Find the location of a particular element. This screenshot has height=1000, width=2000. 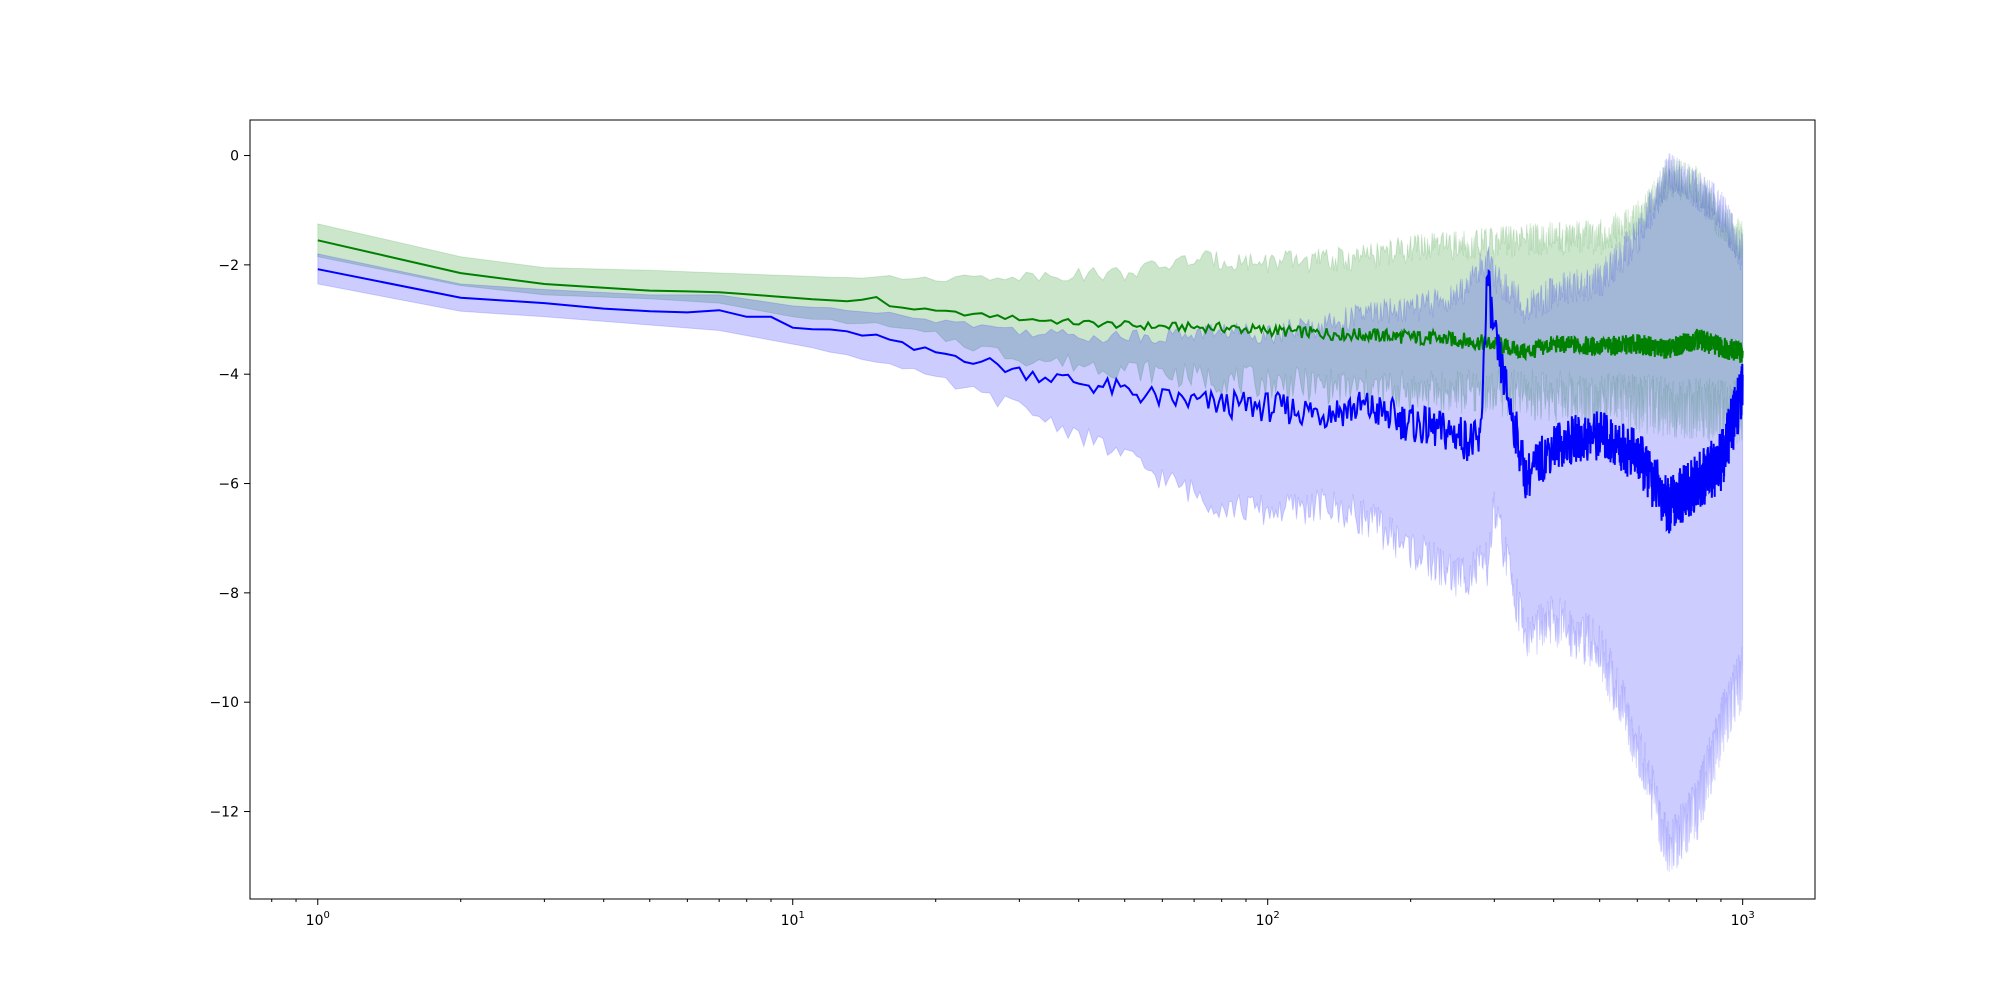

y-tick-label: −4 is located at coordinates (228, 375).